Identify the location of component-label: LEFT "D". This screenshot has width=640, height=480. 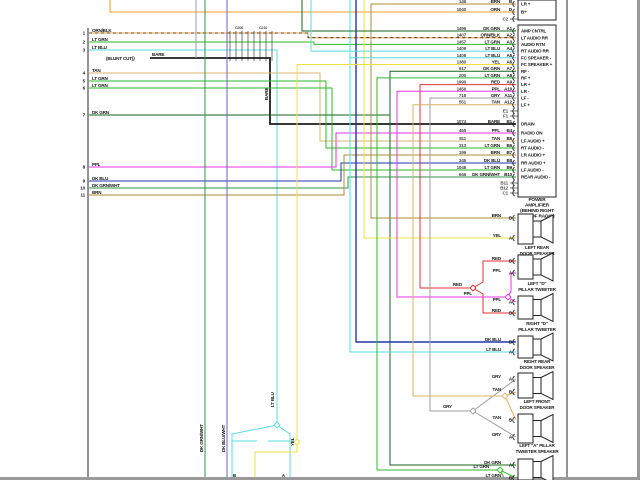
(537, 283).